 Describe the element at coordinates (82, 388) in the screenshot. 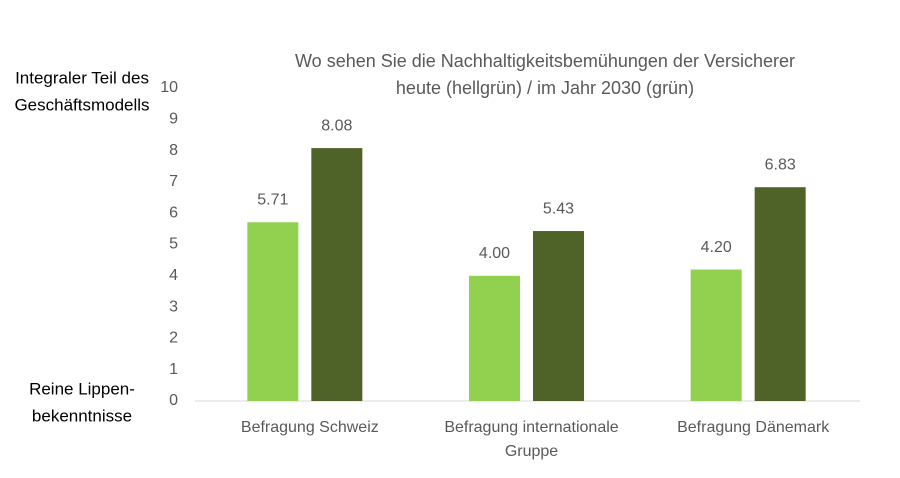

I see `axis-annotation: Reine Lippen-` at that location.